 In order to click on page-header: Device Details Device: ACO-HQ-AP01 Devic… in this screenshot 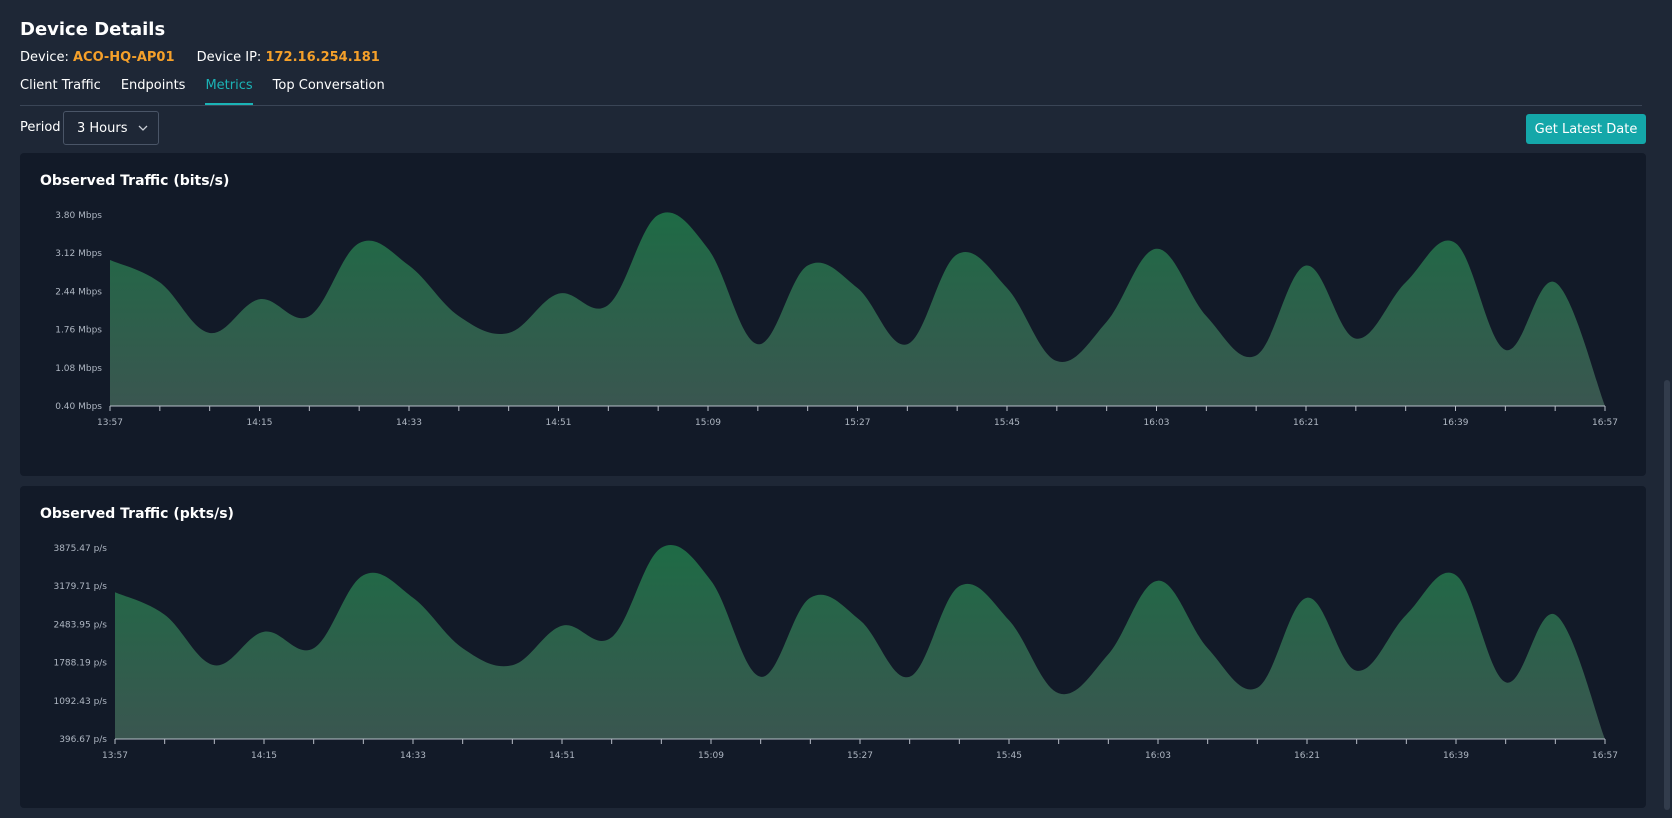, I will do `click(836, 42)`.